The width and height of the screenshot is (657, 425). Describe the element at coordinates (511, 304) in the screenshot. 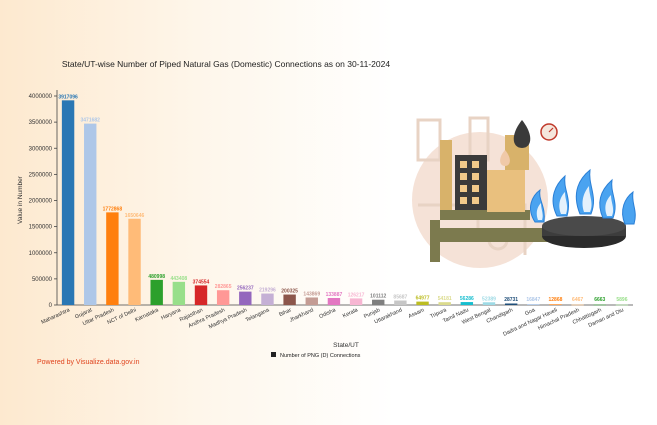

I see `bar-chandigarh` at that location.